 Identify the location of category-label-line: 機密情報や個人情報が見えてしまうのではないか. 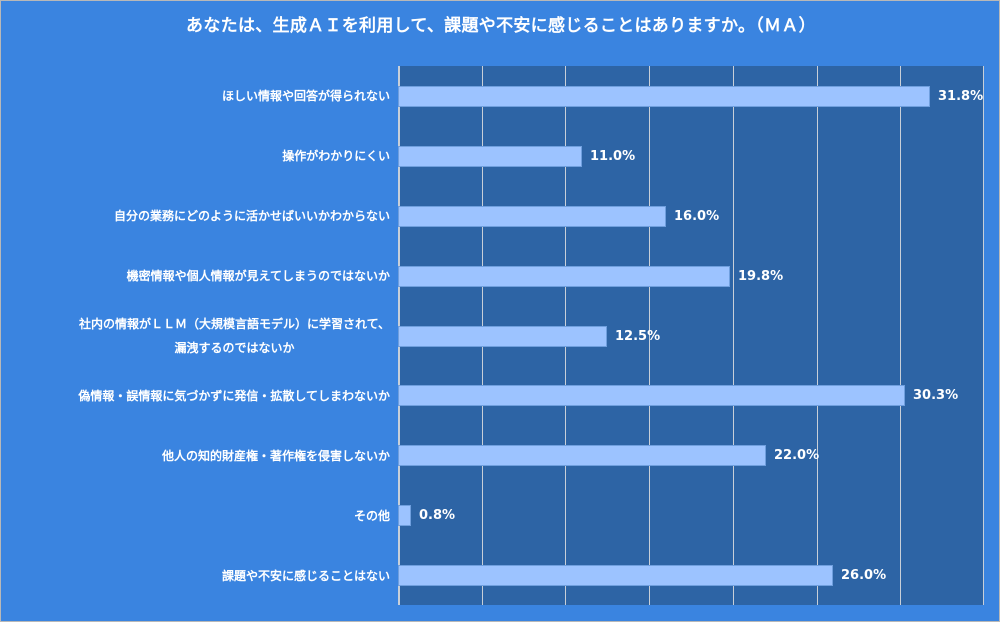
(258, 276).